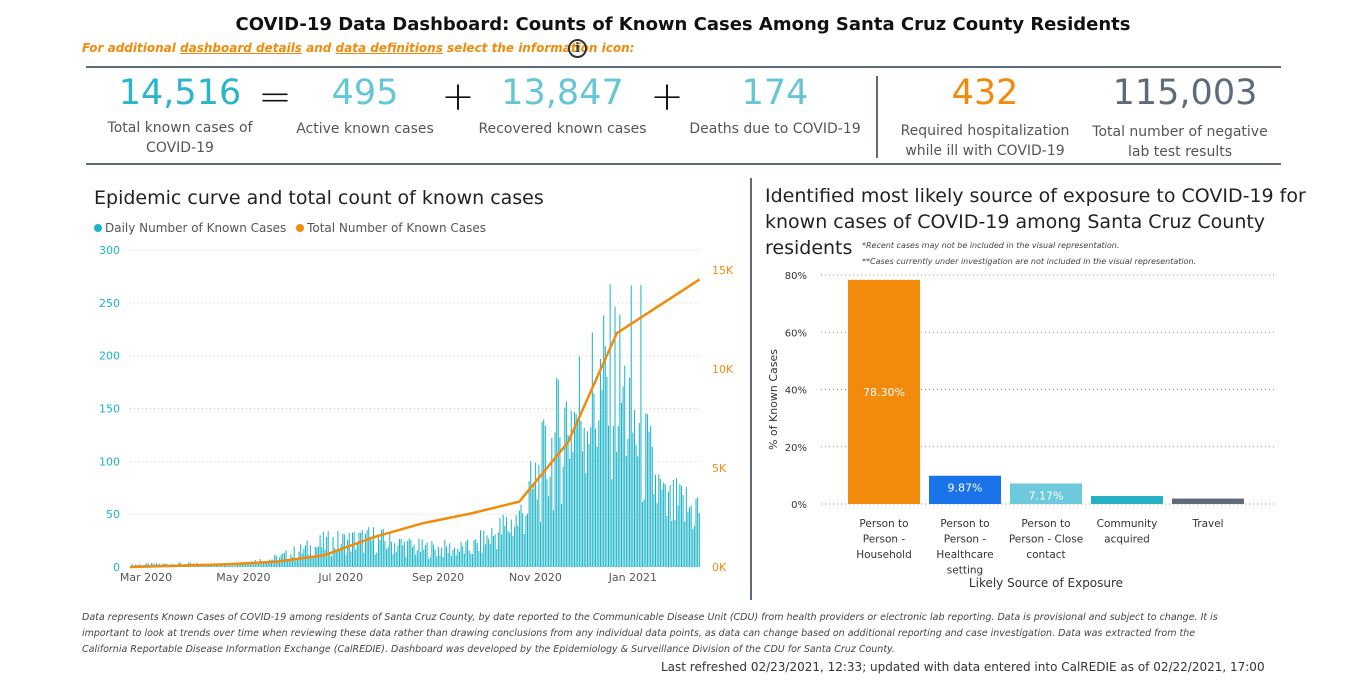 The width and height of the screenshot is (1366, 685). I want to click on x-tick: Jul 2020, so click(340, 577).